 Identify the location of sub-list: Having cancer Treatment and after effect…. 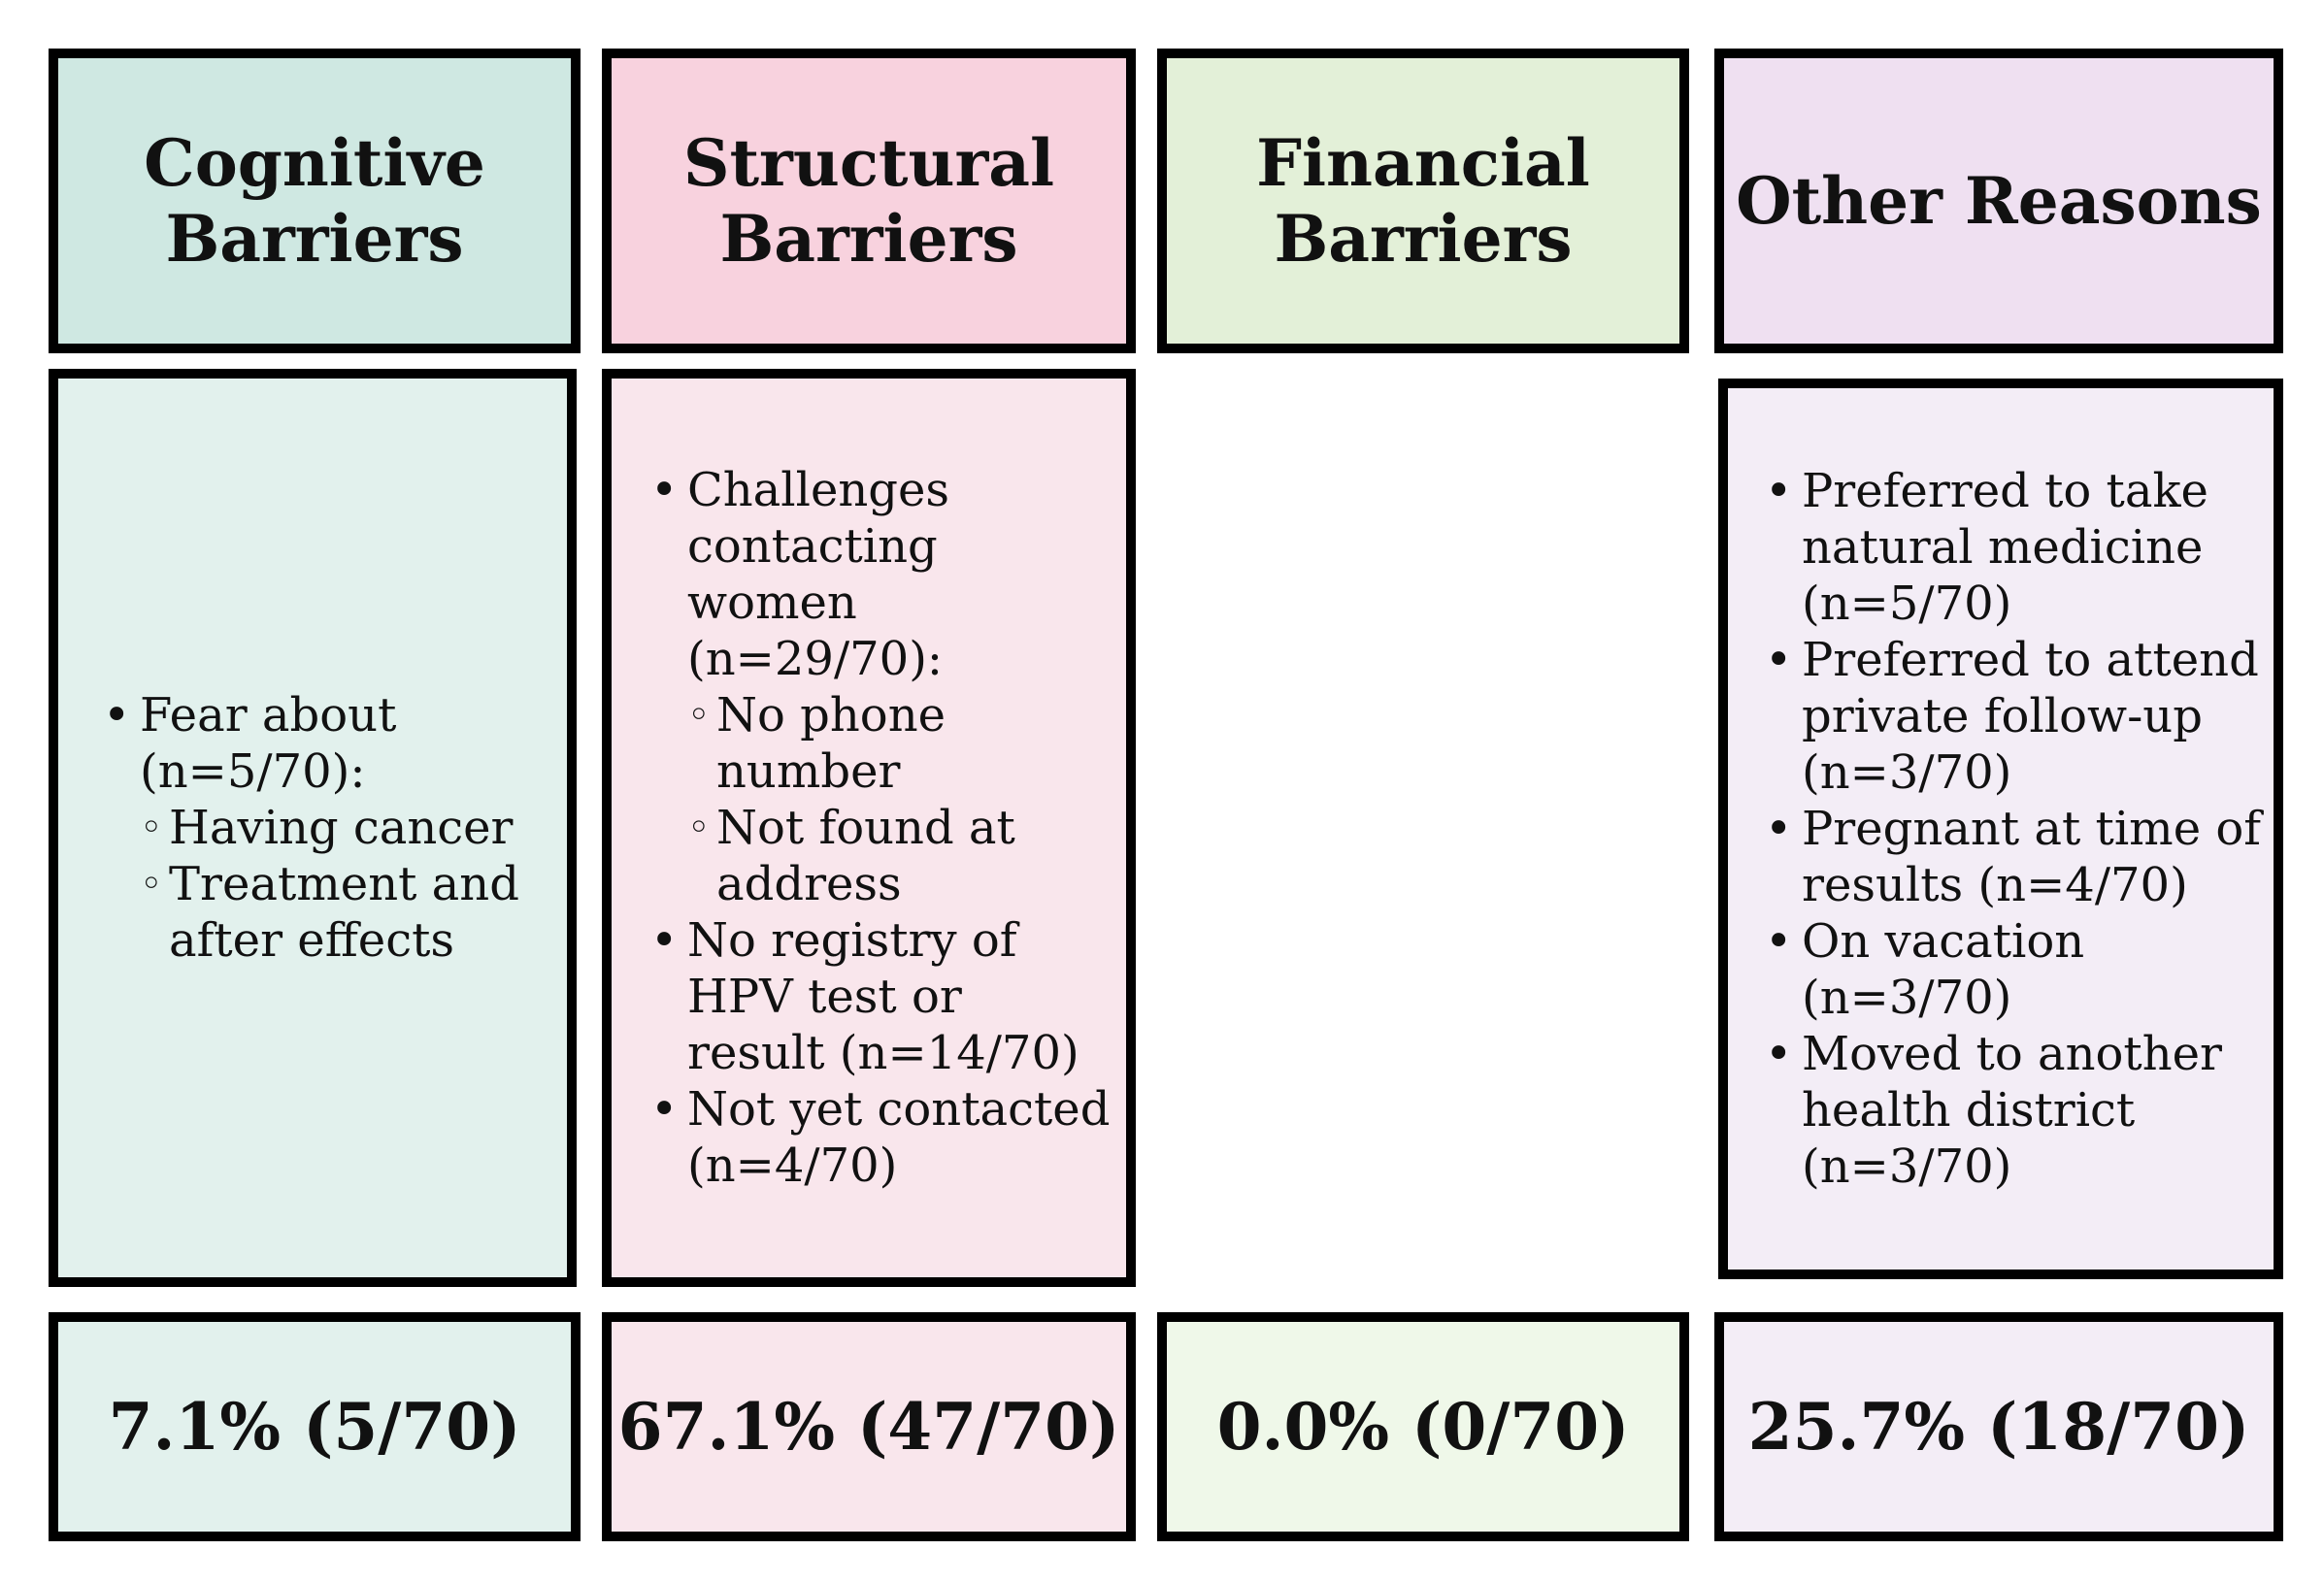
(339, 885).